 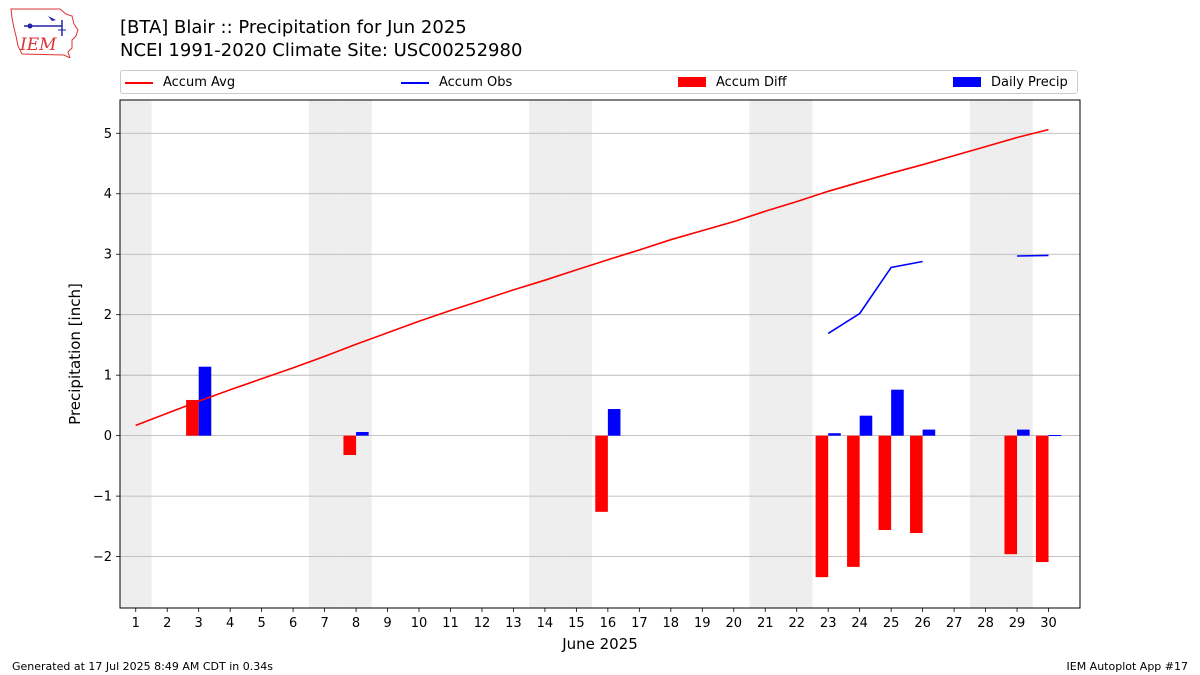 I want to click on app-credit: IEM Autoplot App #17, so click(x=1127, y=666).